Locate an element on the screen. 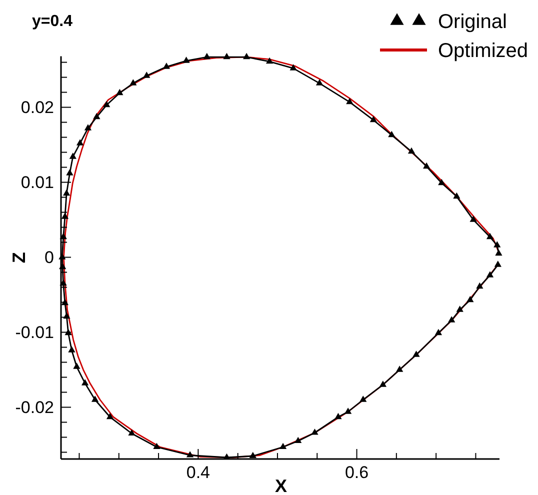 This screenshot has height=495, width=538. y-tick-label: 0 is located at coordinates (49, 258).